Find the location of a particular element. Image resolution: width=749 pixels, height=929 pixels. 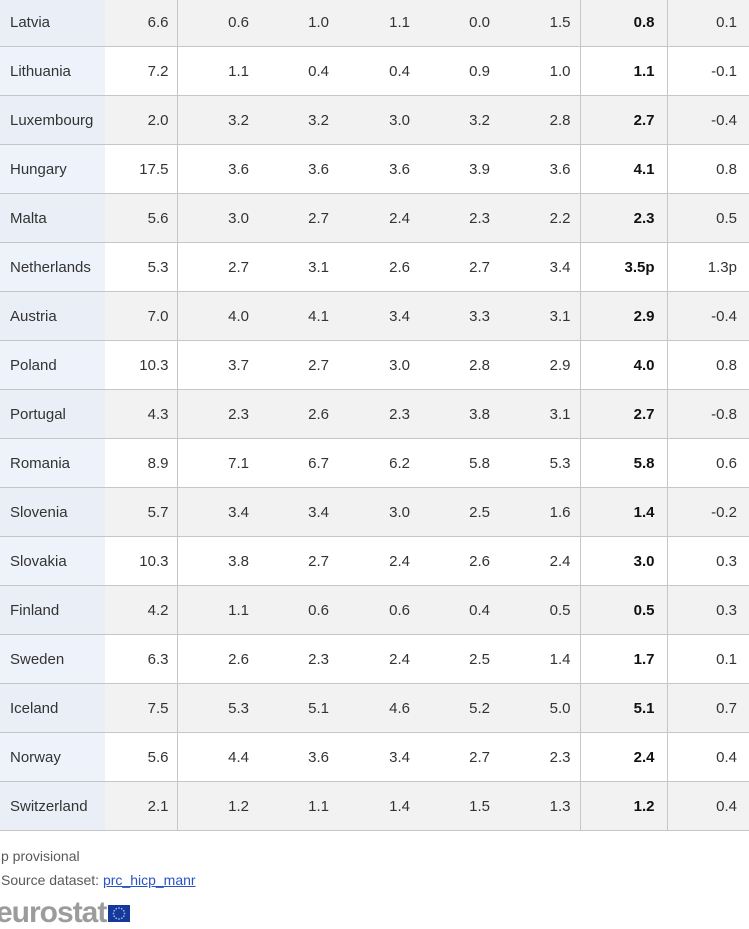

value-cell: 0.6 is located at coordinates (298, 610).